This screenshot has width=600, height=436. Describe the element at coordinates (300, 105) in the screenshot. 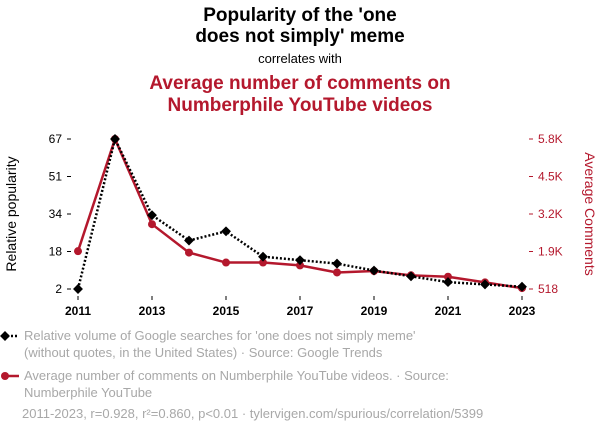

I see `chart-subtitle-line2: Numberphile YouTube videos` at that location.